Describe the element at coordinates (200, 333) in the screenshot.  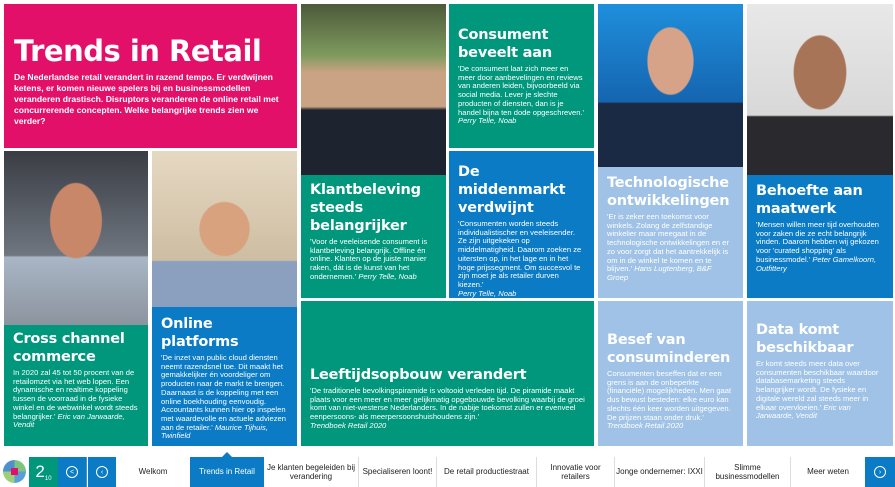
I see `tile-title: Online platforms` at that location.